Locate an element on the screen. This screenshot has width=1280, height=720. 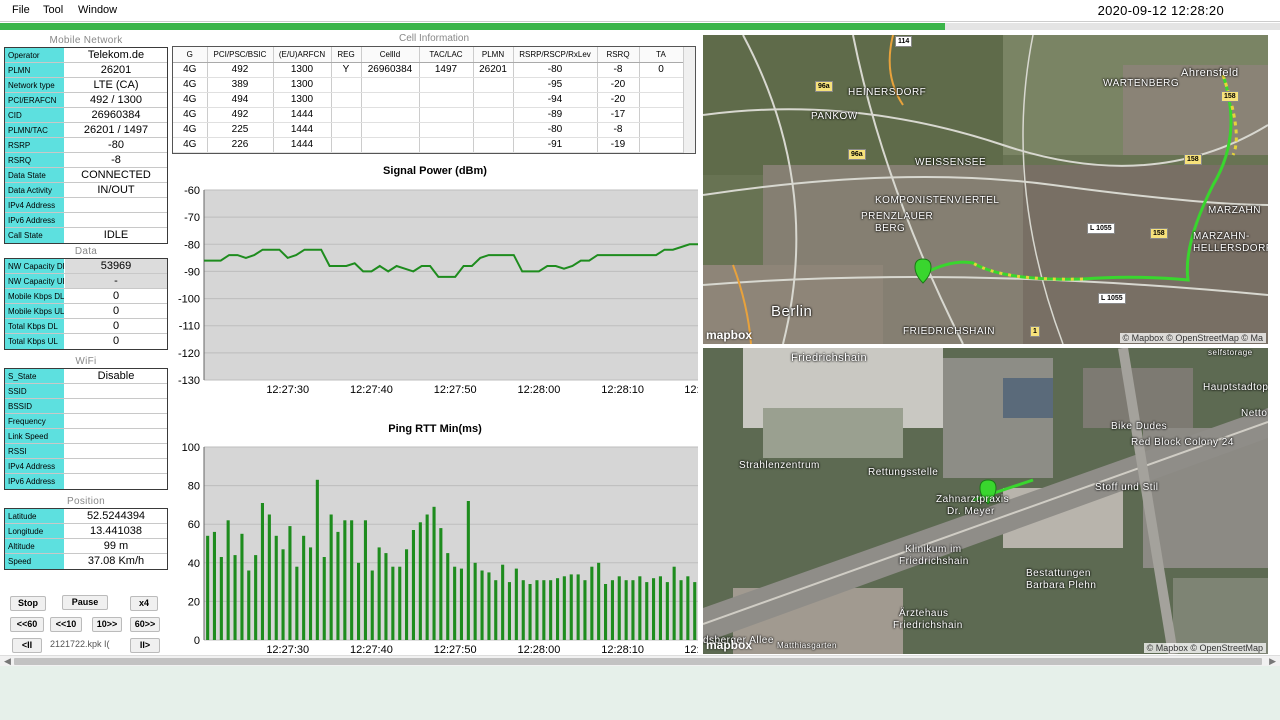
cell-table-row: 4G 225 1444 -80 -8 is located at coordinates (428, 130).